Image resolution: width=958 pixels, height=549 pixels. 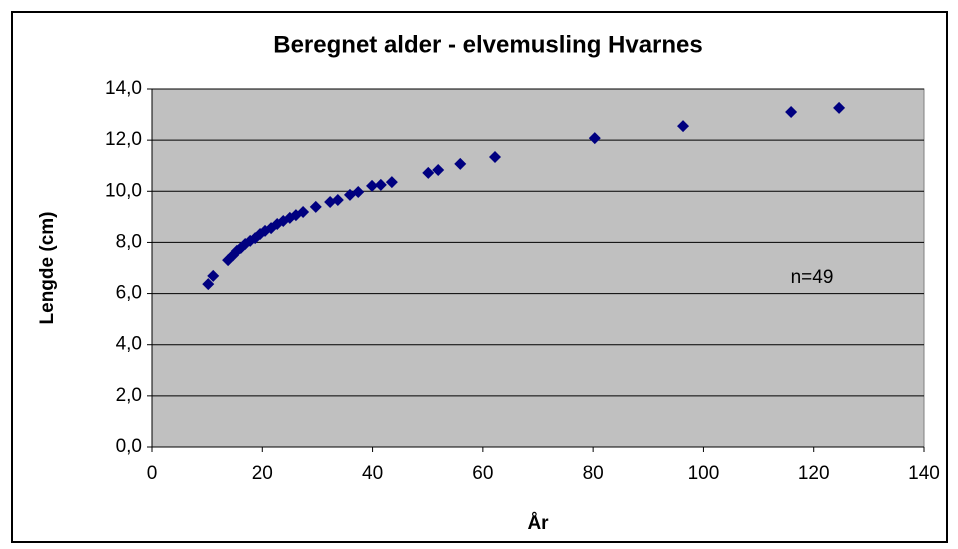 I want to click on y-tick-label: 6,0, so click(x=129, y=293).